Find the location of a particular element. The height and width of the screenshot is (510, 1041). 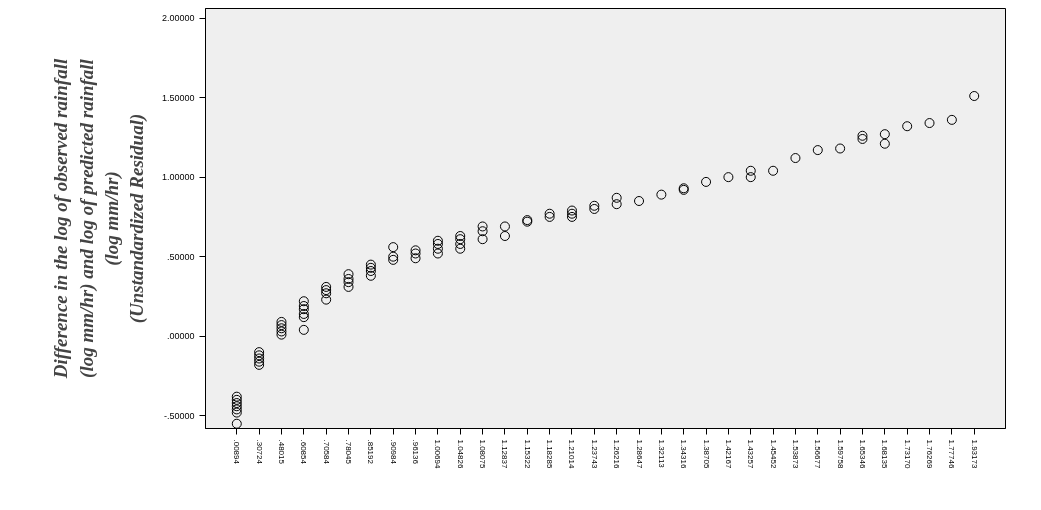

x-tick-label: 1.08075 is located at coordinates (483, 454).